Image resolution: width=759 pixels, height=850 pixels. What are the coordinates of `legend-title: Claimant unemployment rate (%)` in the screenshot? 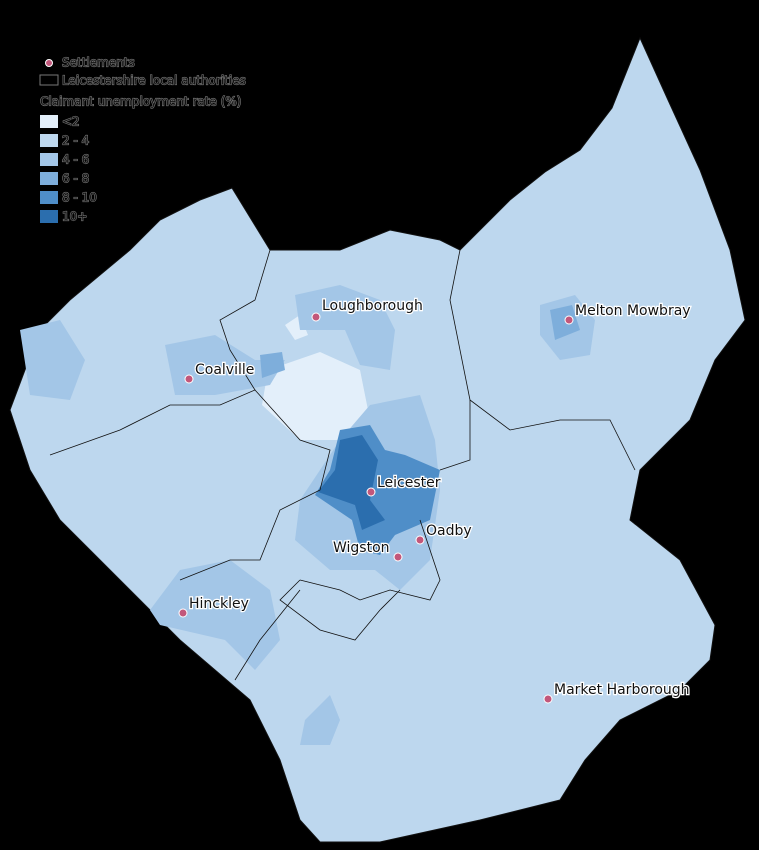 It's located at (140, 102).